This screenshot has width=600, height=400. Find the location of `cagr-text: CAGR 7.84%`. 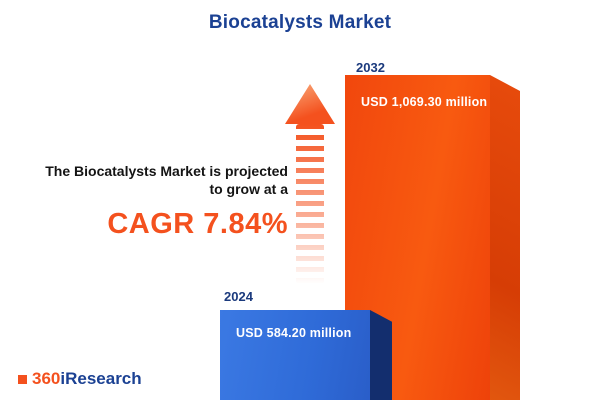

cagr-text: CAGR 7.84% is located at coordinates (197, 224).